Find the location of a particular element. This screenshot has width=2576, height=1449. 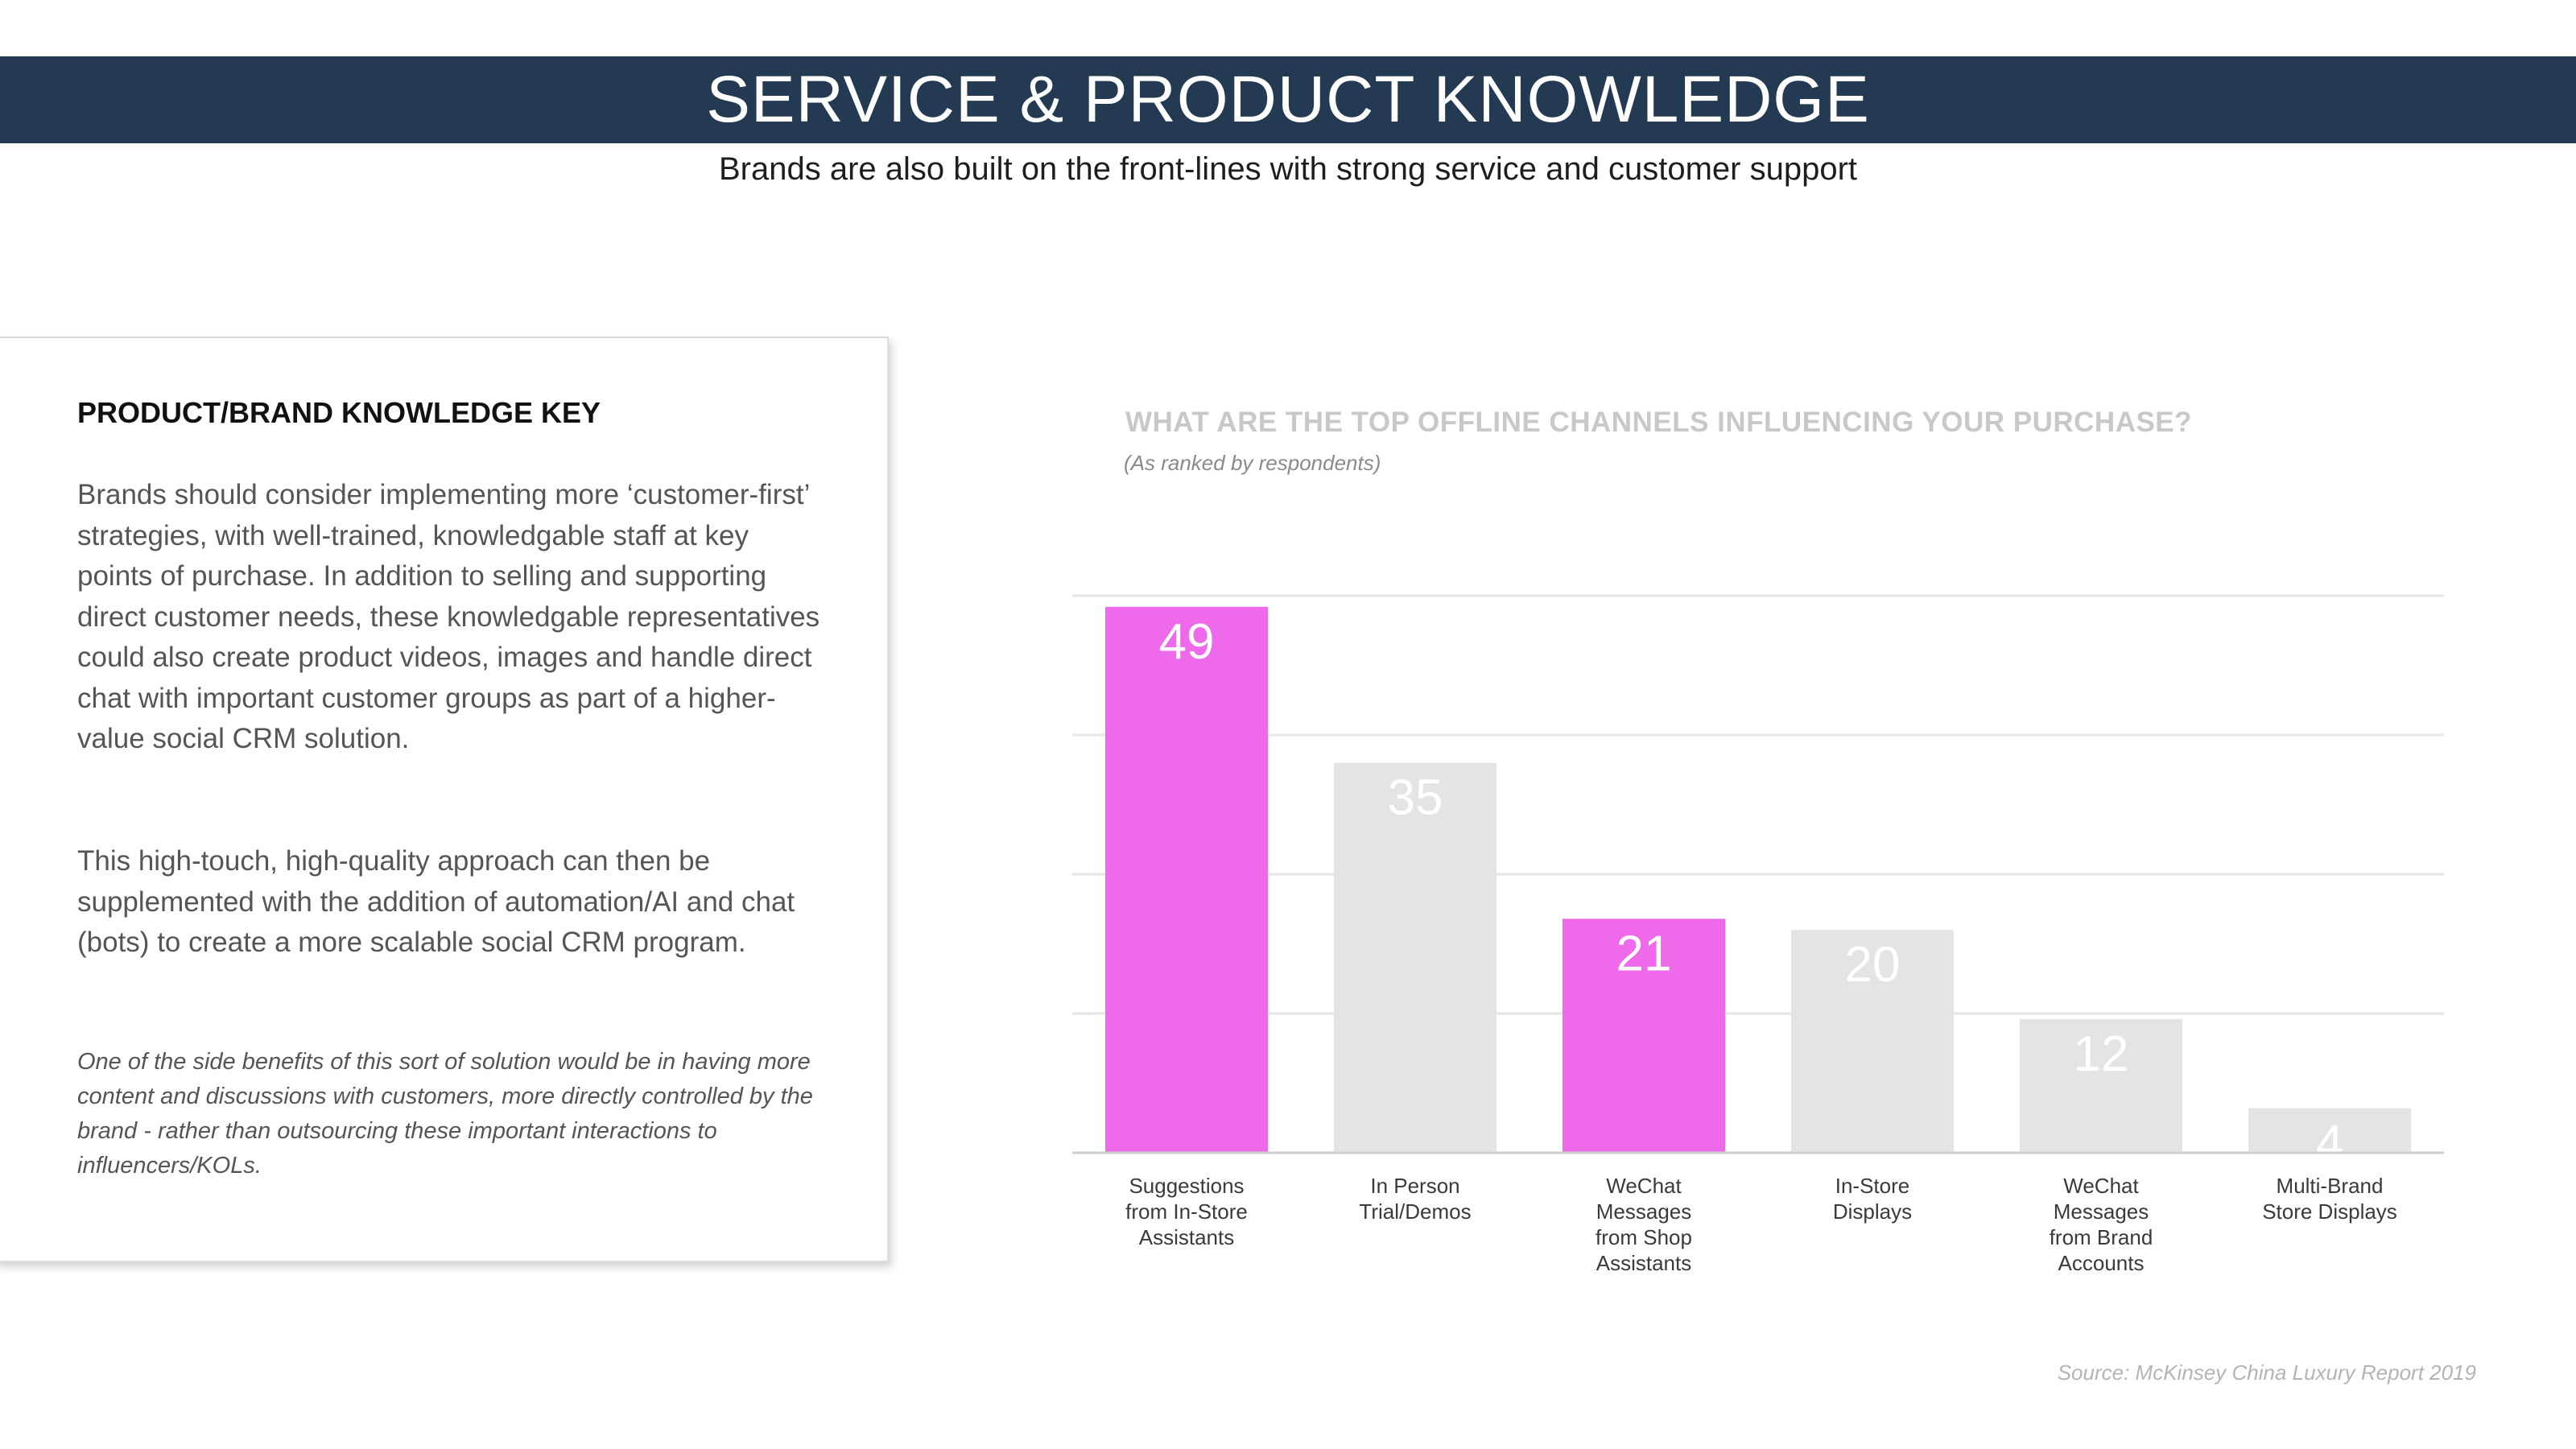

bar-value-label: 49 is located at coordinates (1187, 642).